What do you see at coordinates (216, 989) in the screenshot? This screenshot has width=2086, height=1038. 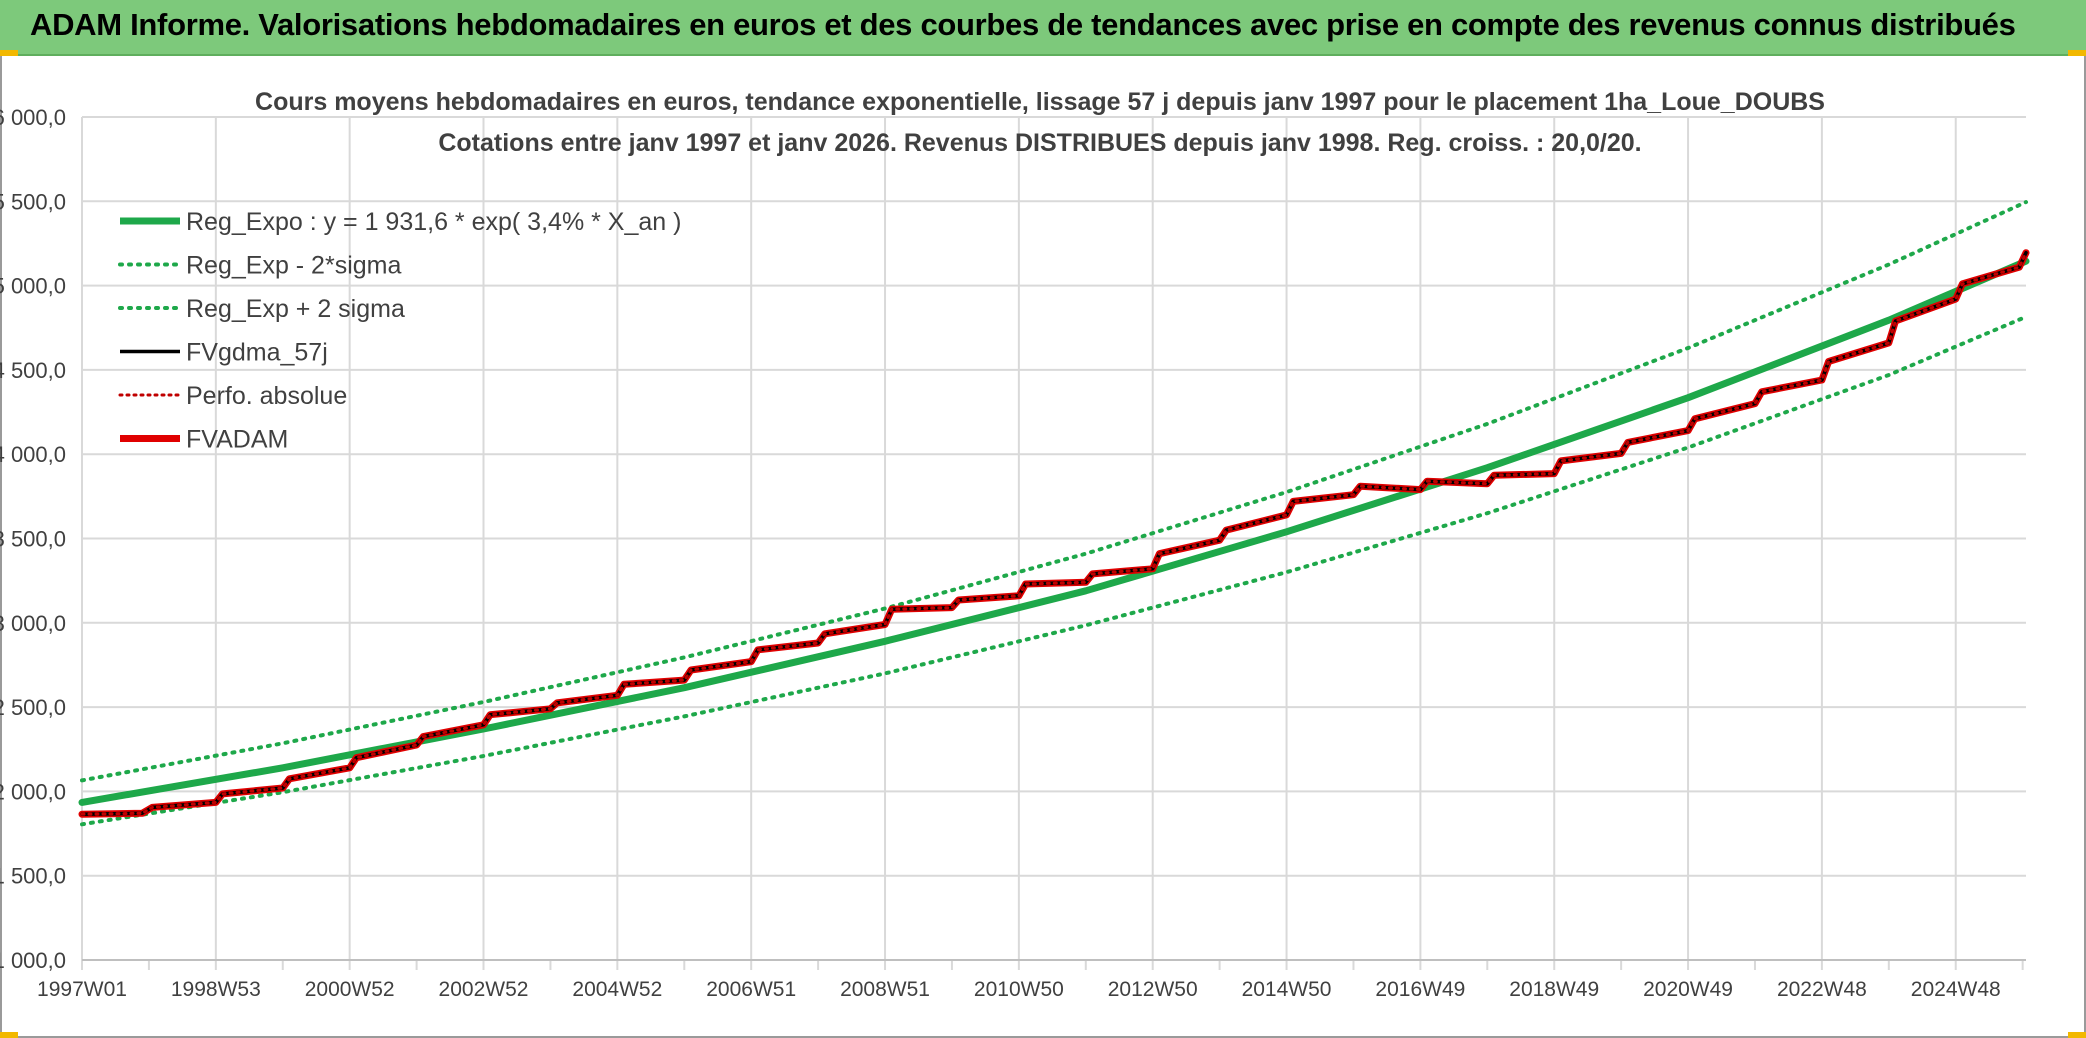 I see `x-tick-label: 1998W53` at bounding box center [216, 989].